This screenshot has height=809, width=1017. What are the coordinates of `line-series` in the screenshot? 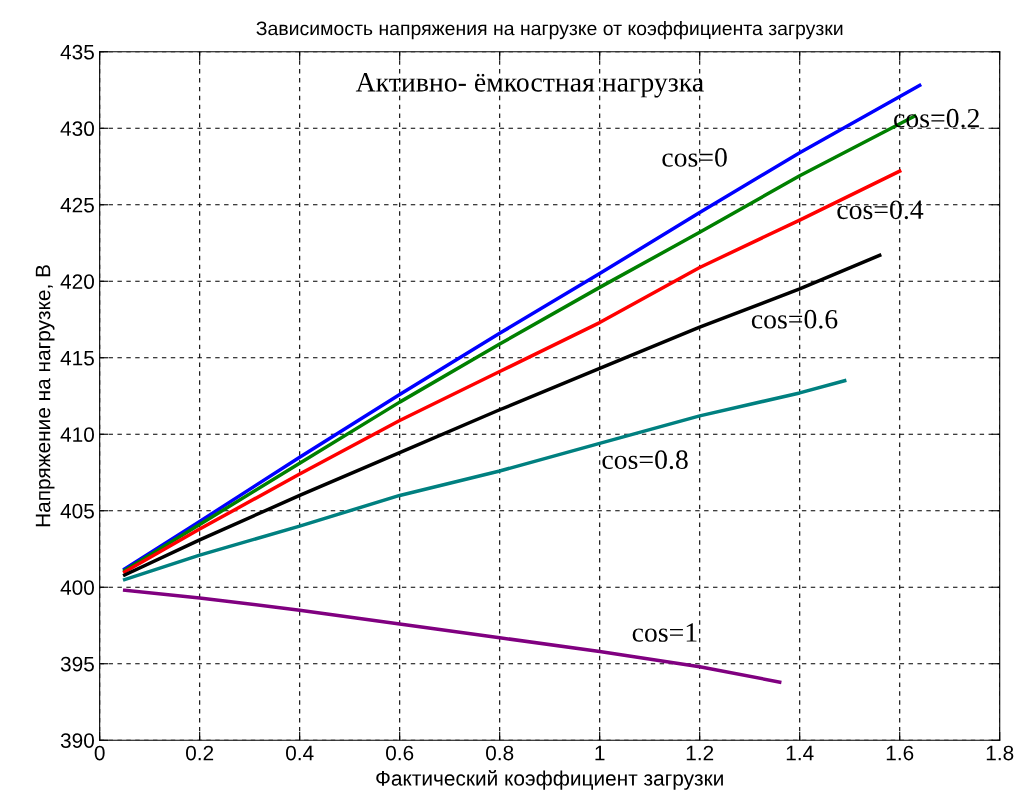 It's located at (452, 636).